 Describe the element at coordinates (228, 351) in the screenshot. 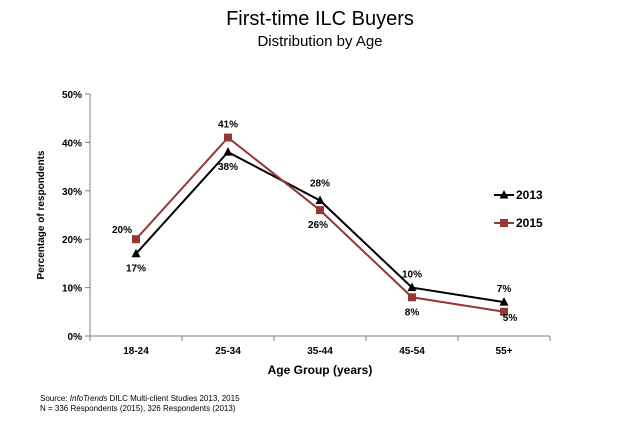

I see `x-tick-label: 25-34` at that location.